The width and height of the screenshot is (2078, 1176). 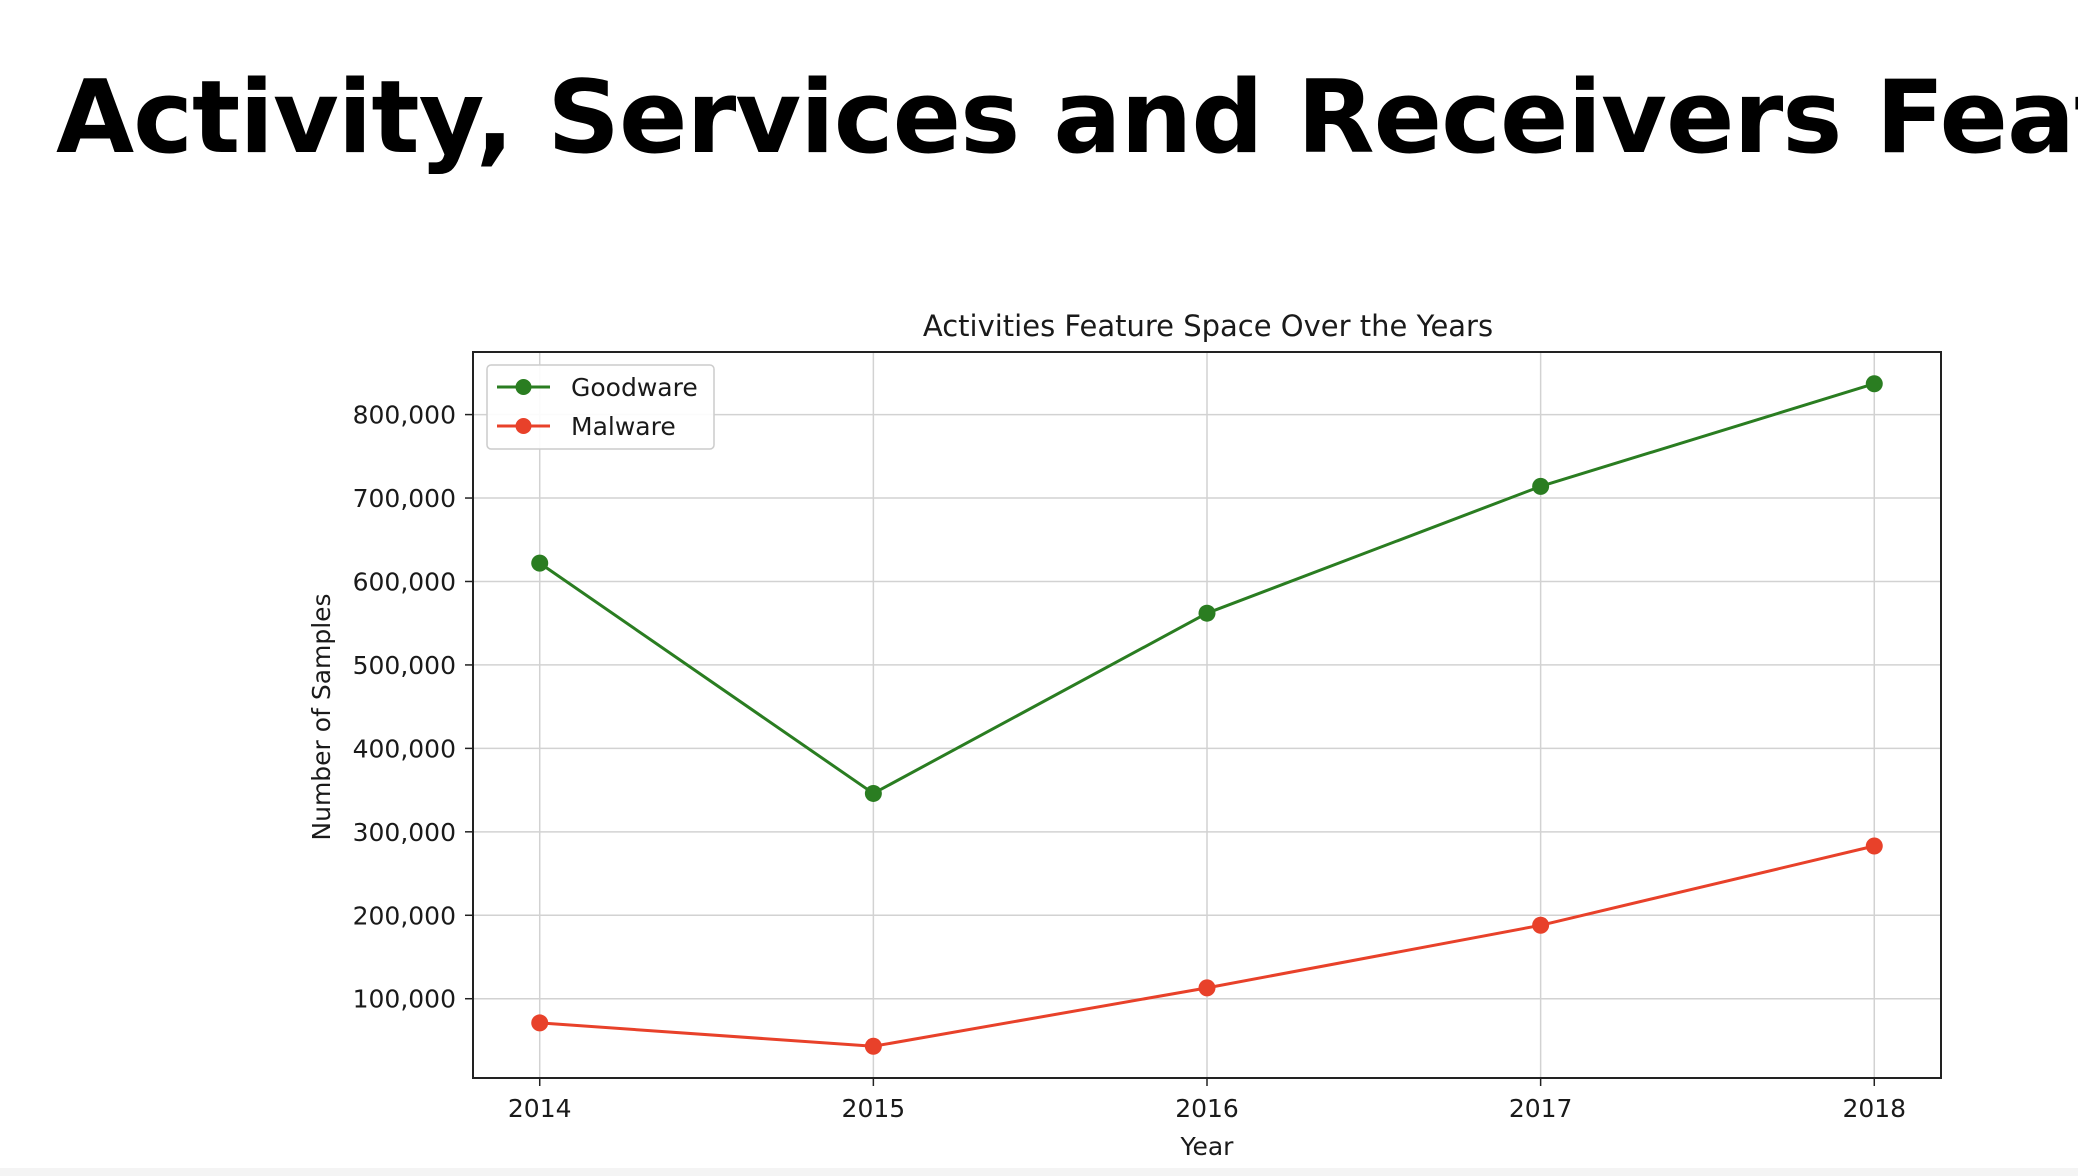 What do you see at coordinates (523, 426) in the screenshot?
I see `legend-marker-malware` at bounding box center [523, 426].